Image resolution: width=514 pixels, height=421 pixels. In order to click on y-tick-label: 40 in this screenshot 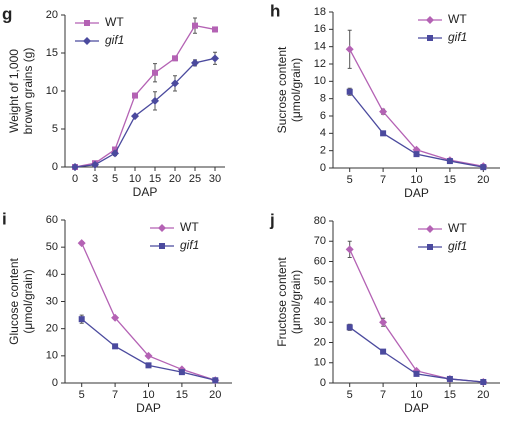, I will do `click(320, 302)`.